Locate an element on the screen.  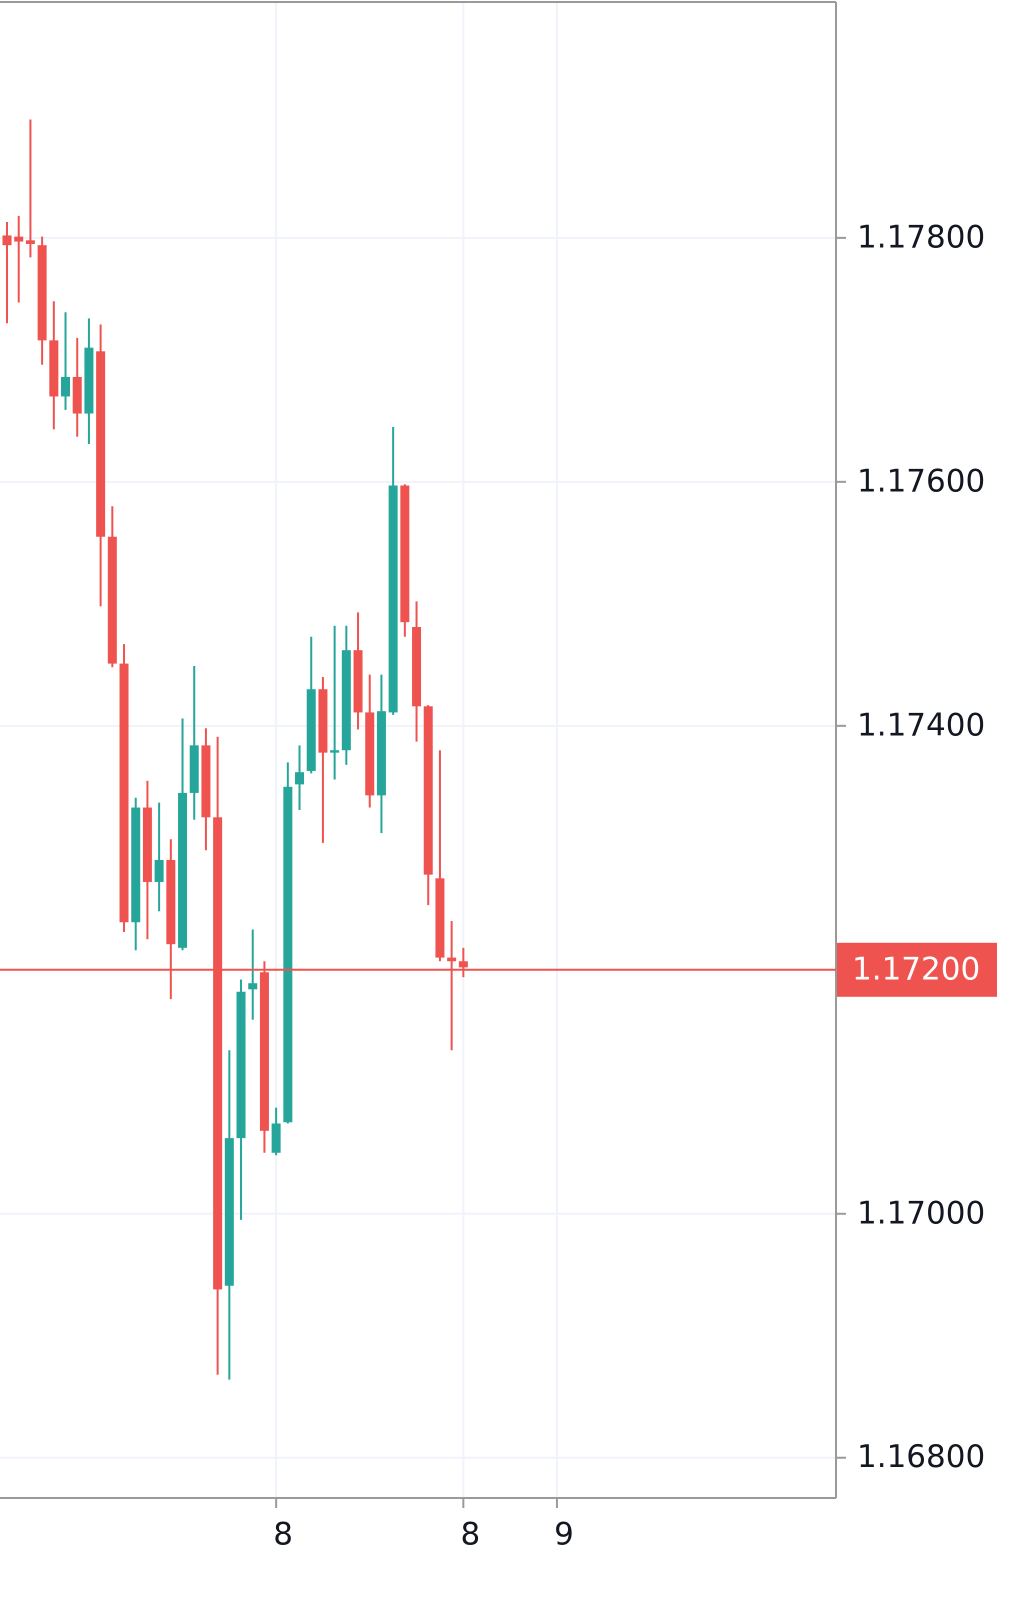
x-tick-label: 9 is located at coordinates (564, 1535).